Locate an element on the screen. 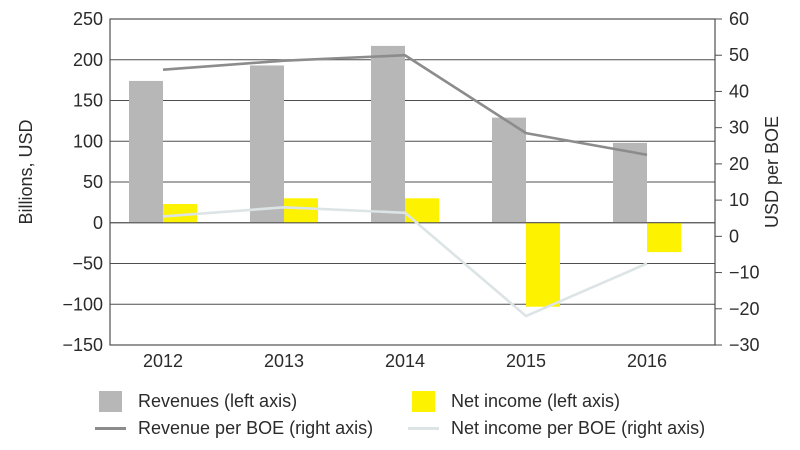  right-axis-tick-label: 40 is located at coordinates (739, 91).